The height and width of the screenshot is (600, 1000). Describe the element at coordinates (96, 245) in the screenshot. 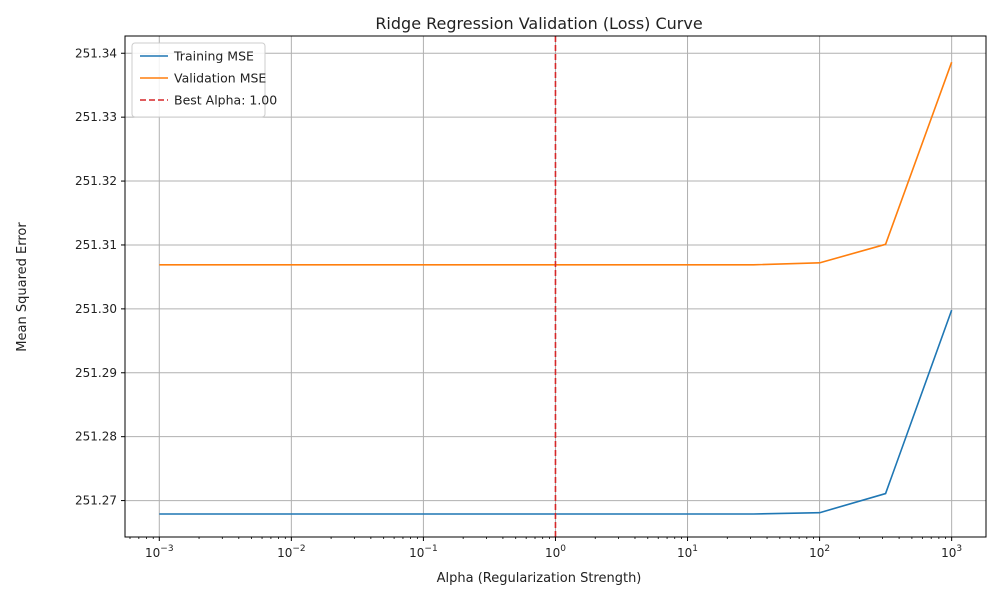

I see `y-tick-label: 251.31` at that location.